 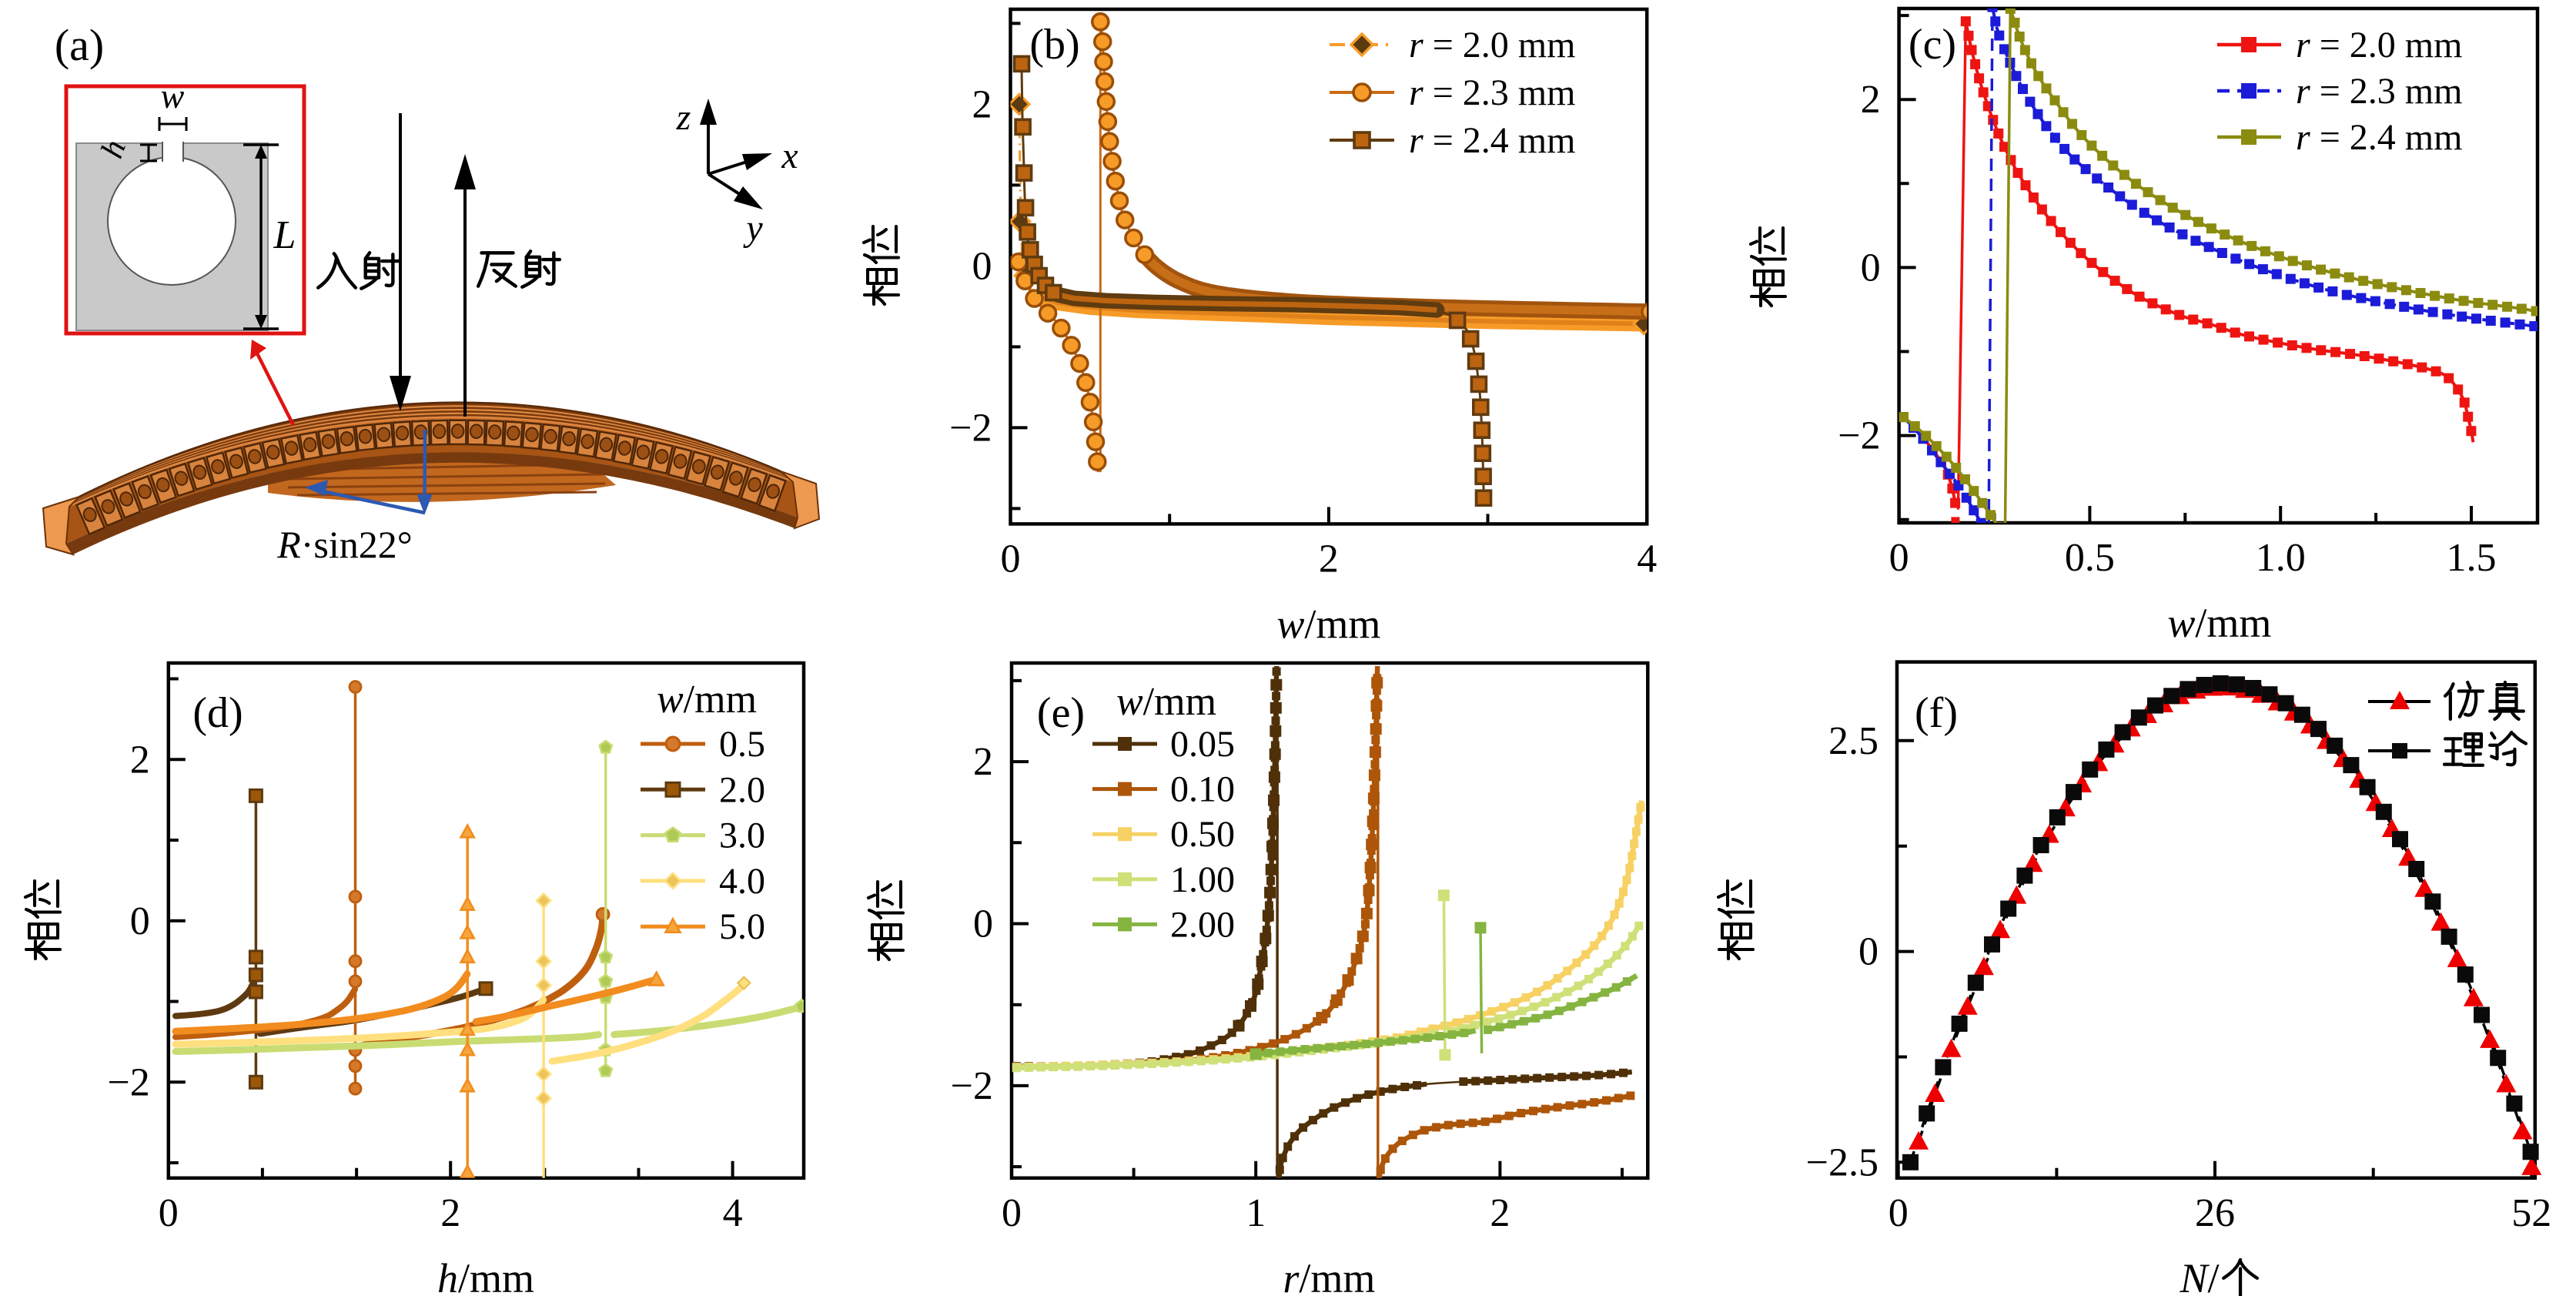 What do you see at coordinates (1054, 45) in the screenshot?
I see `svg-text: (b)` at bounding box center [1054, 45].